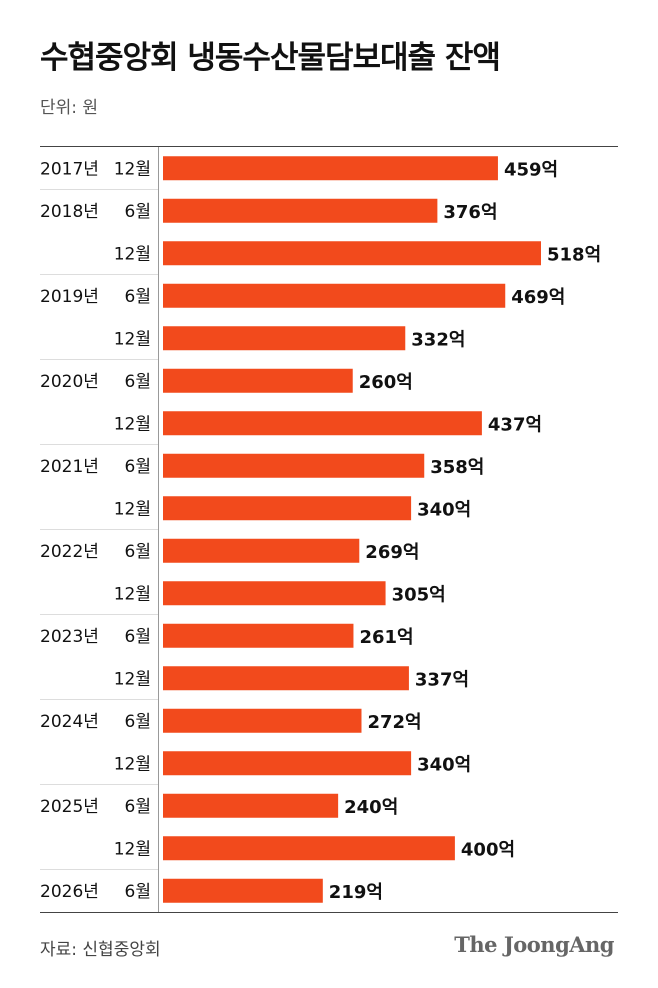 Image resolution: width=658 pixels, height=988 pixels. I want to click on brand-logo: The JoongAng, so click(534, 944).